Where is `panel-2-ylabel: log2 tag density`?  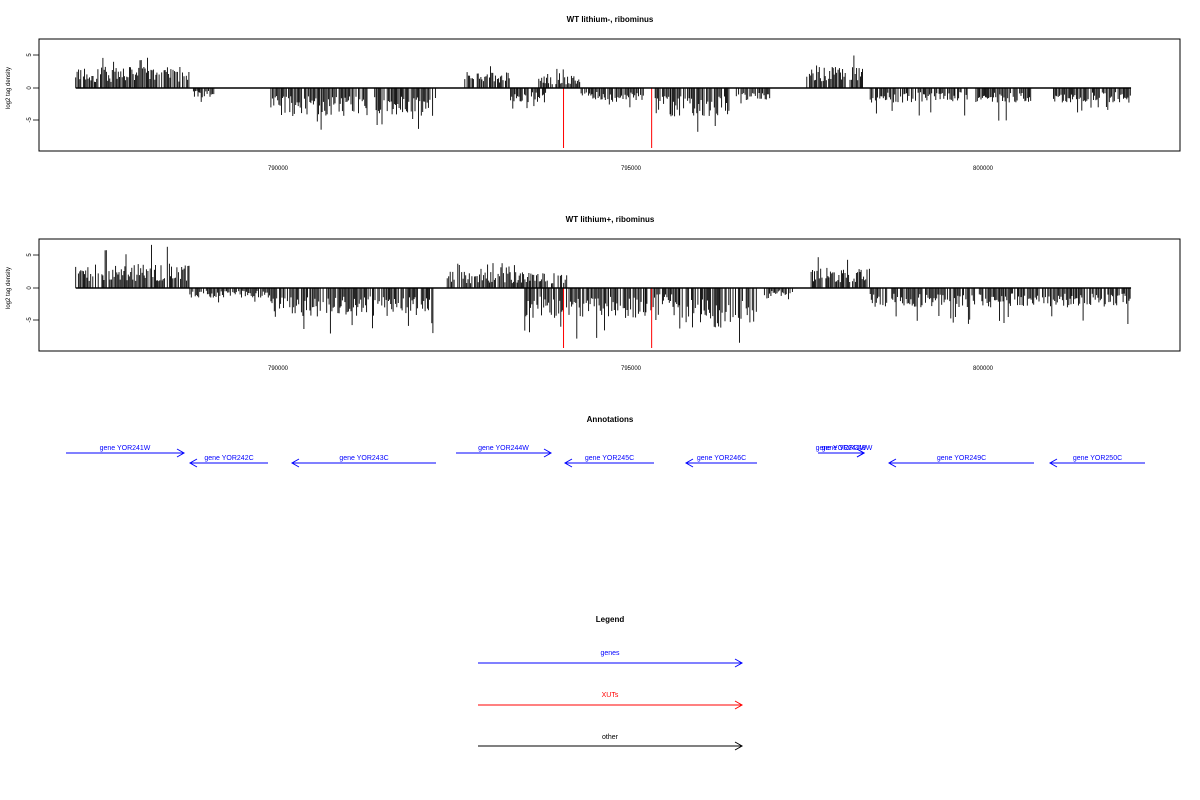
panel-2-ylabel: log2 tag density is located at coordinates (9, 288).